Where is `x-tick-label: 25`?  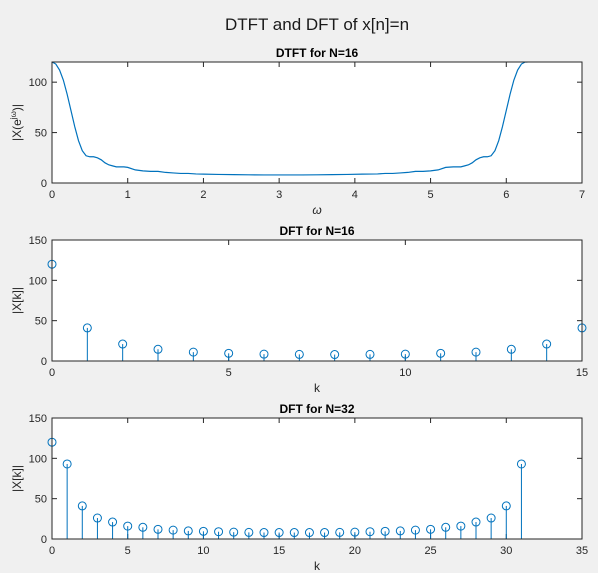 x-tick-label: 25 is located at coordinates (430, 551).